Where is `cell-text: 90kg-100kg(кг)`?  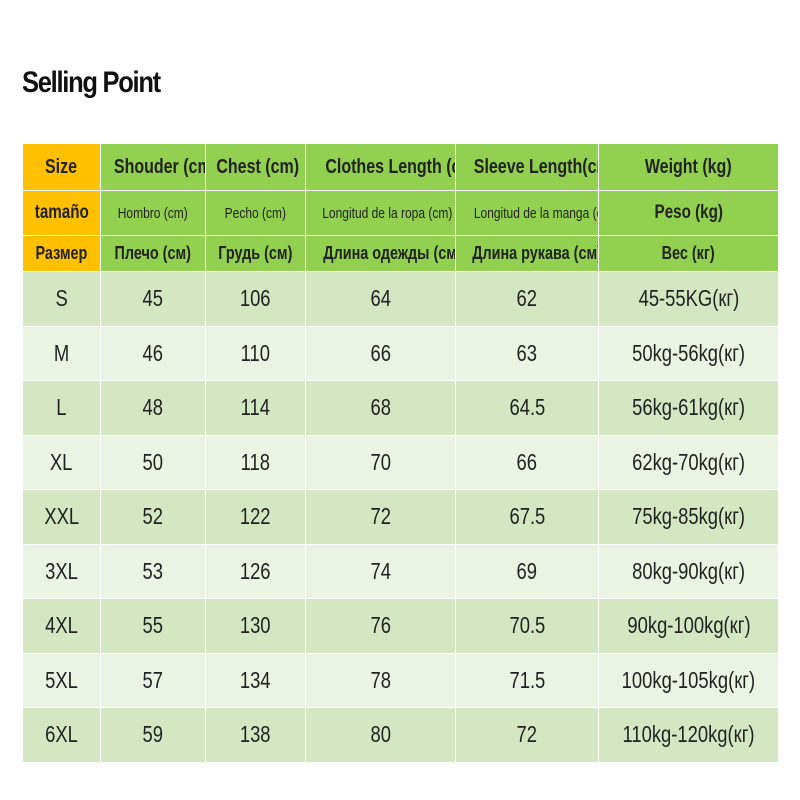
cell-text: 90kg-100kg(кг) is located at coordinates (688, 625).